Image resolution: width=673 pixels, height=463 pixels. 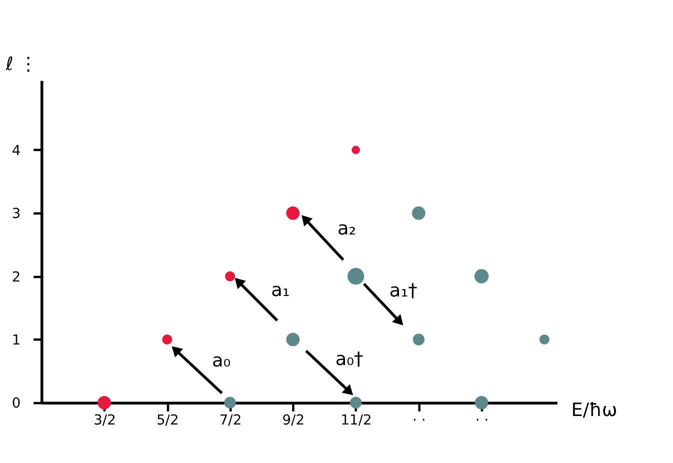 What do you see at coordinates (356, 420) in the screenshot?
I see `x-tick-label: 11/2` at bounding box center [356, 420].